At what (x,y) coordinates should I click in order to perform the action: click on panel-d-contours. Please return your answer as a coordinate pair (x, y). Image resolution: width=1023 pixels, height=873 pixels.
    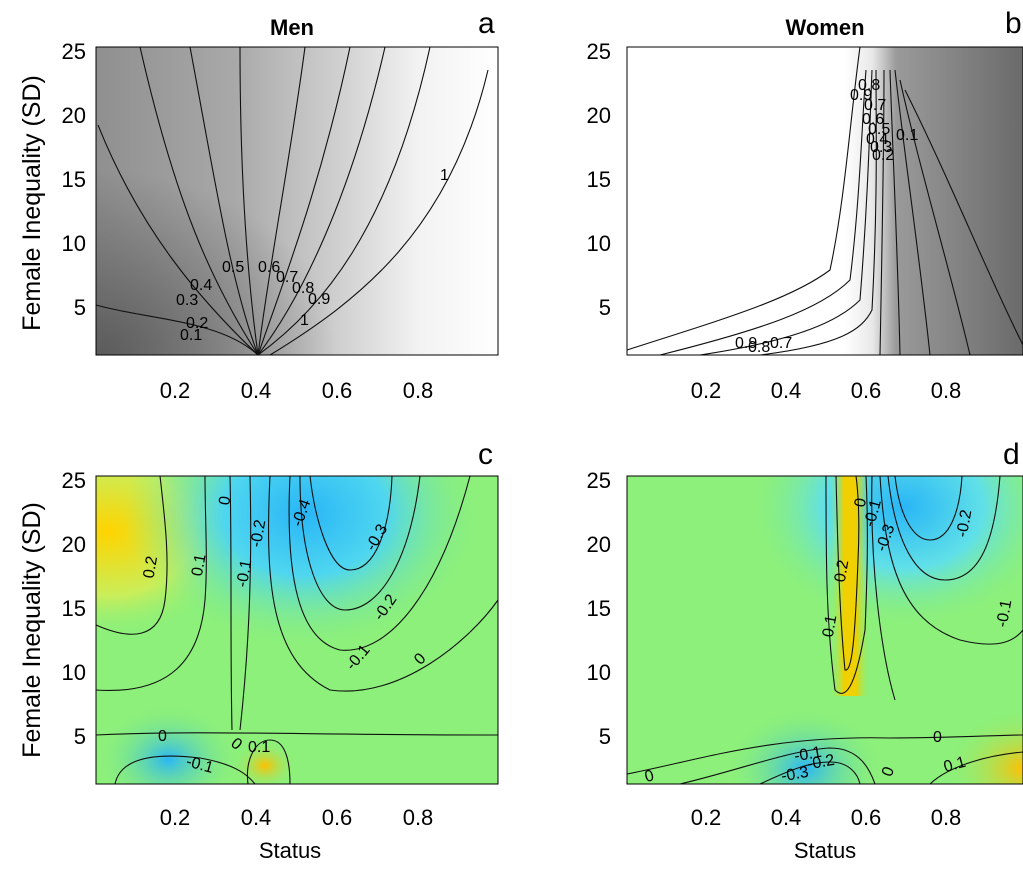
    Looking at the image, I should click on (824, 630).